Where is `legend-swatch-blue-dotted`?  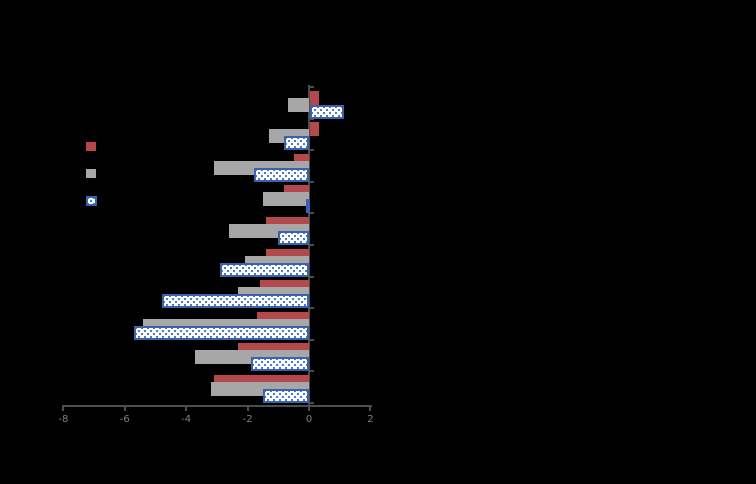
legend-swatch-blue-dotted is located at coordinates (91, 201).